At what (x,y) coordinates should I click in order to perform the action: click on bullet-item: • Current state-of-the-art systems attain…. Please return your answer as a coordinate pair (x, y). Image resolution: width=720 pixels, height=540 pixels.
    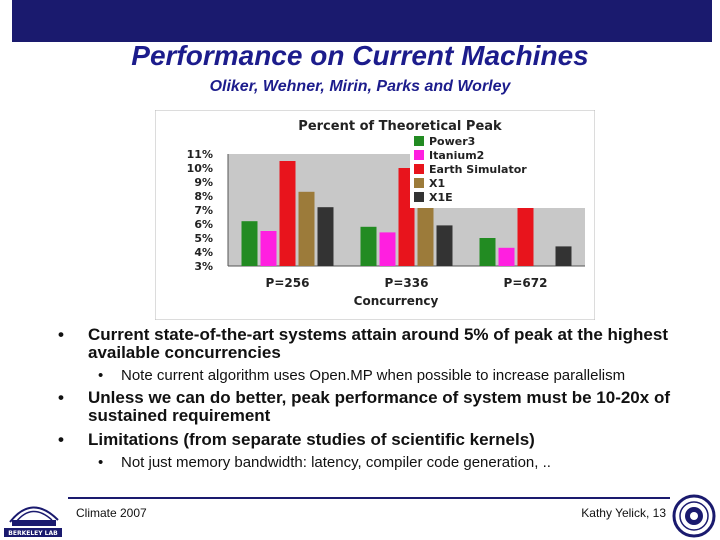
    Looking at the image, I should click on (363, 343).